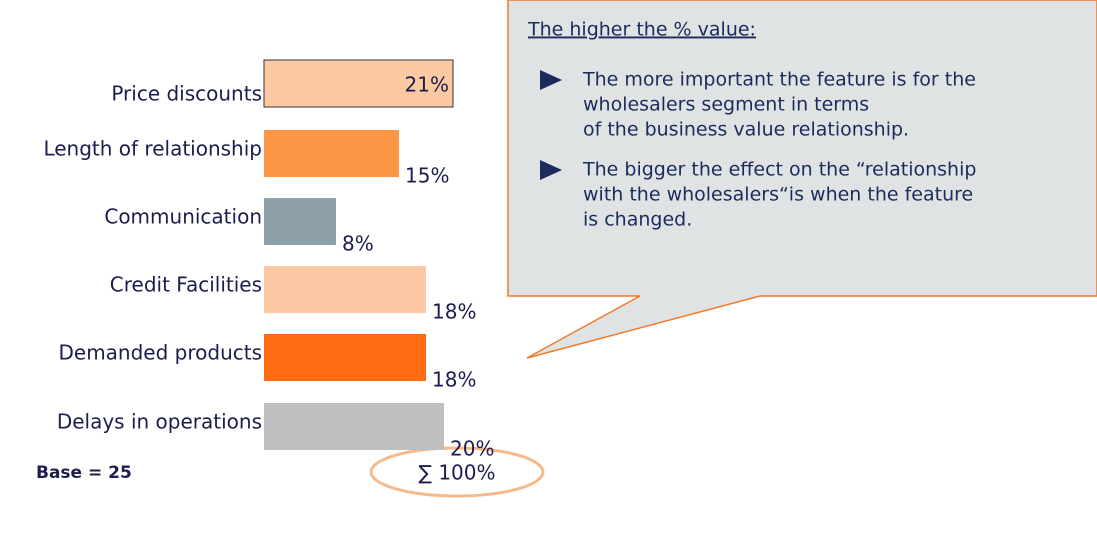 The width and height of the screenshot is (1097, 540). Describe the element at coordinates (183, 217) in the screenshot. I see `category-label: Communication` at that location.